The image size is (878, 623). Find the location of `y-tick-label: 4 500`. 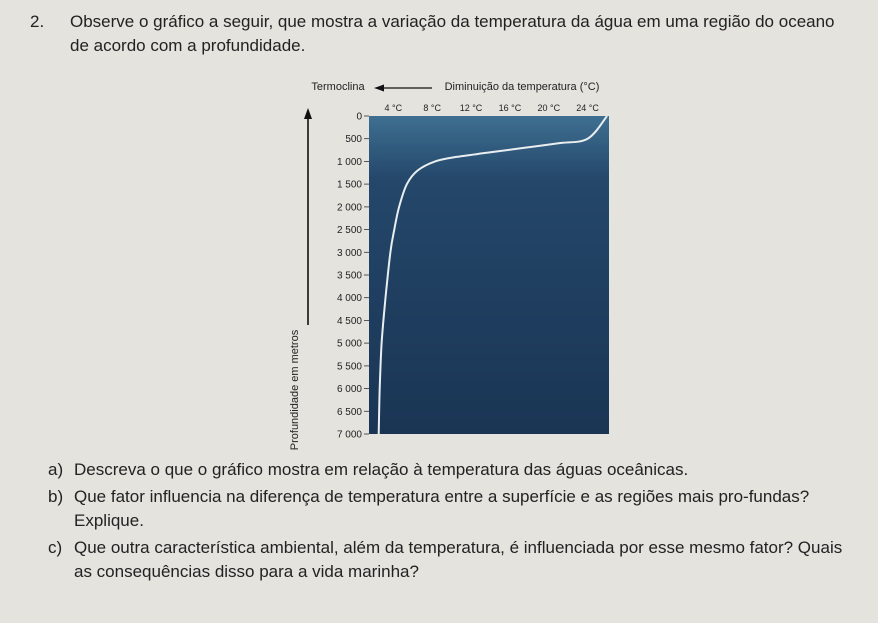

y-tick-label: 4 500 is located at coordinates (349, 321).